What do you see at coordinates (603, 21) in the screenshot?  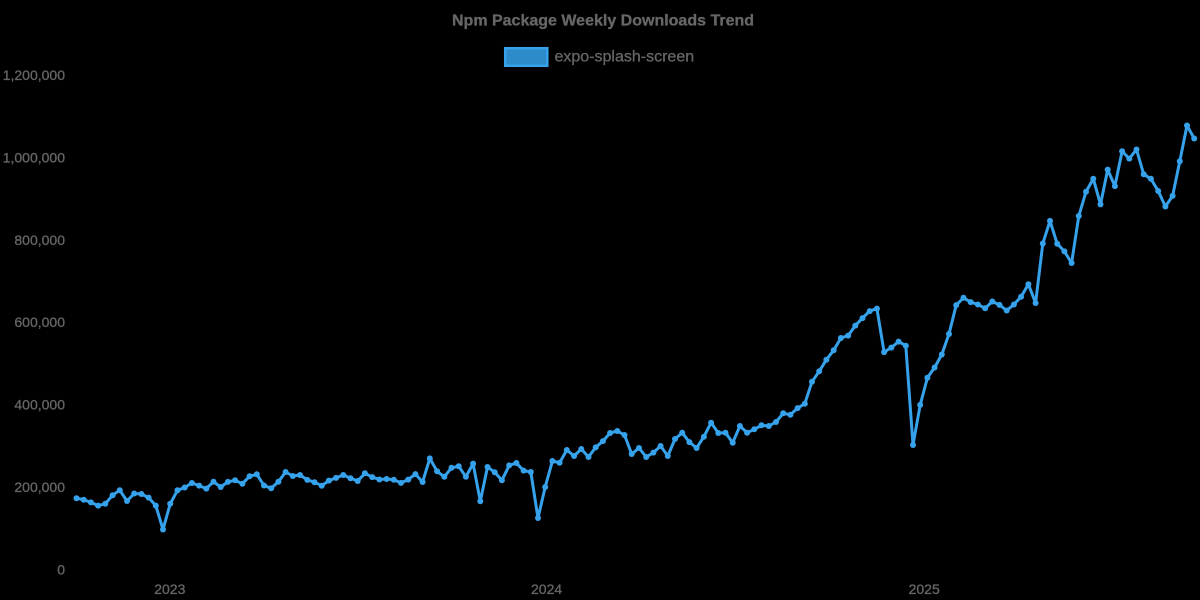 I see `svg-text:Npm Package Weekly Downloads T: Npm Package Weekly Downloads Trend` at bounding box center [603, 21].